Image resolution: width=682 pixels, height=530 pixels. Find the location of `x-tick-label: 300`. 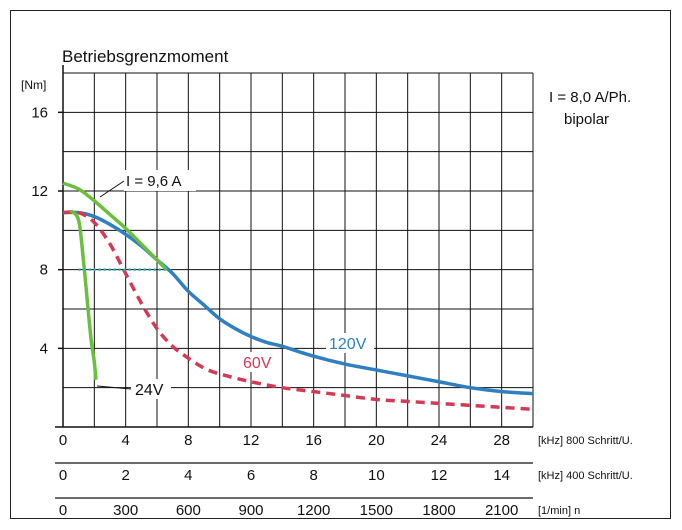

x-tick-label: 300 is located at coordinates (125, 510).